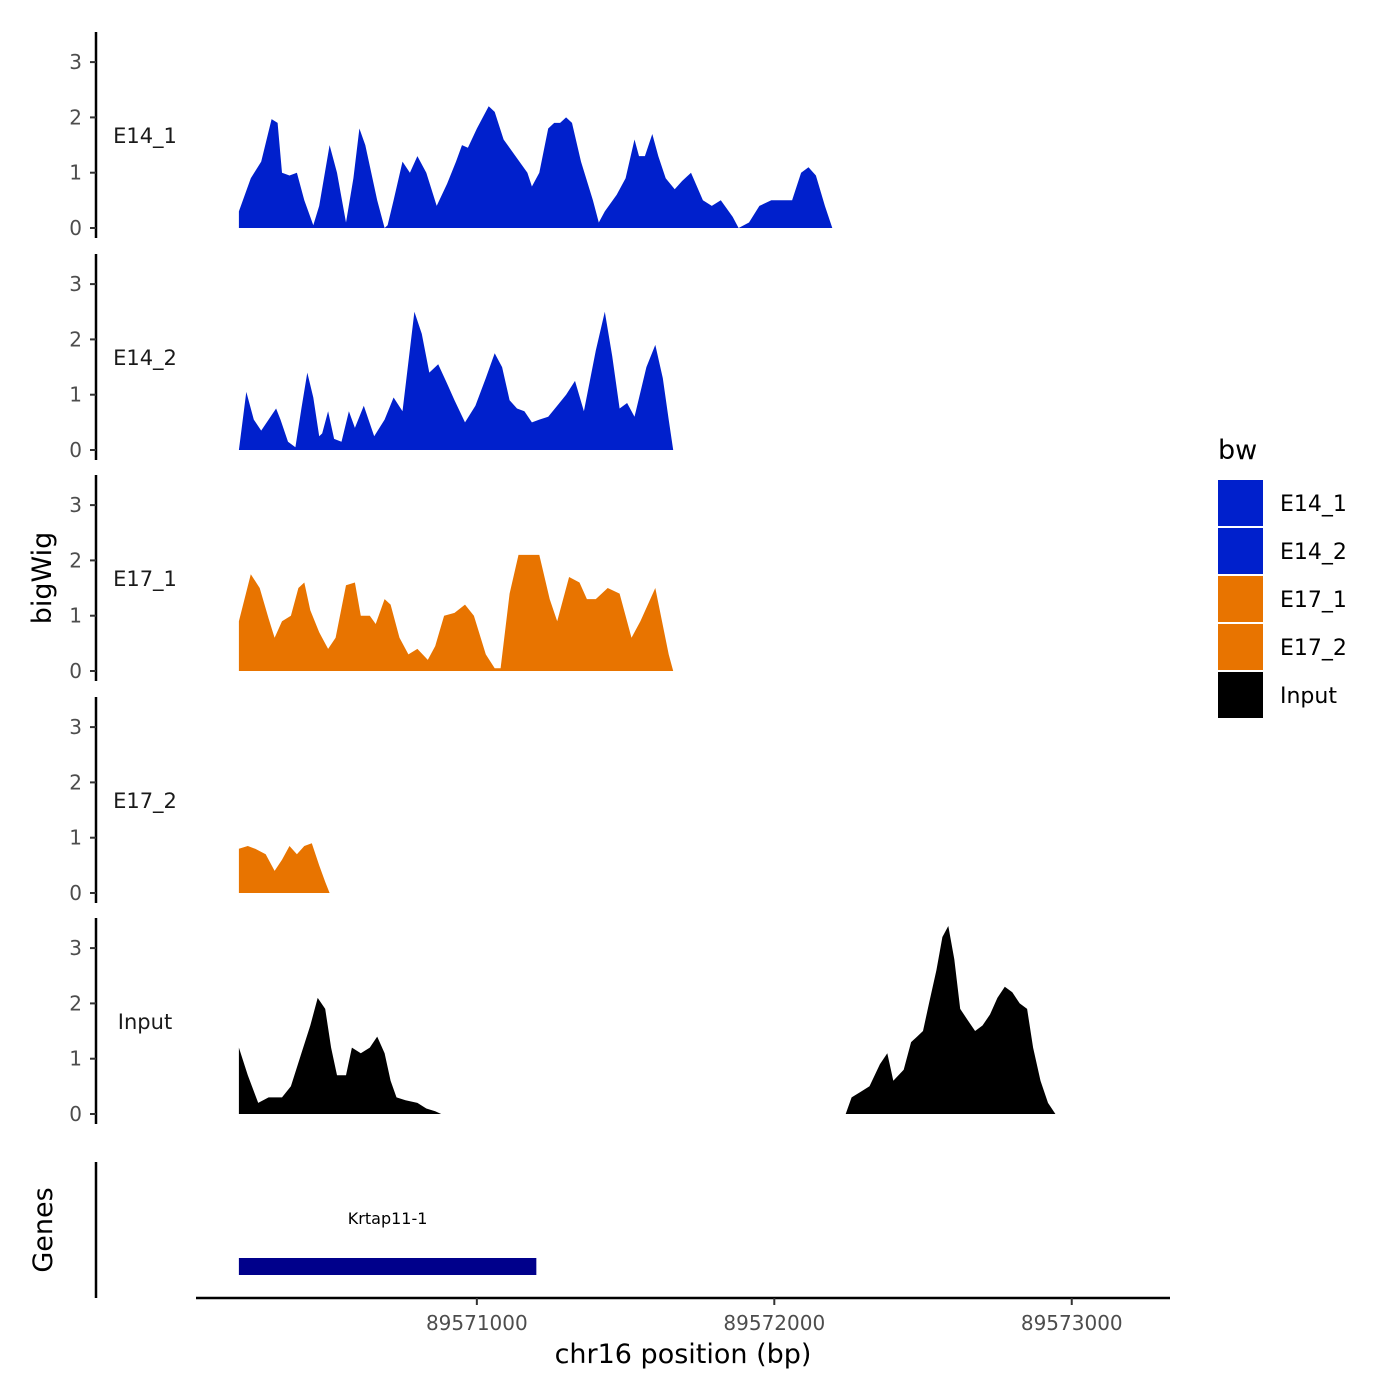 The width and height of the screenshot is (1400, 1400). What do you see at coordinates (145, 1022) in the screenshot?
I see `track-label: Input` at bounding box center [145, 1022].